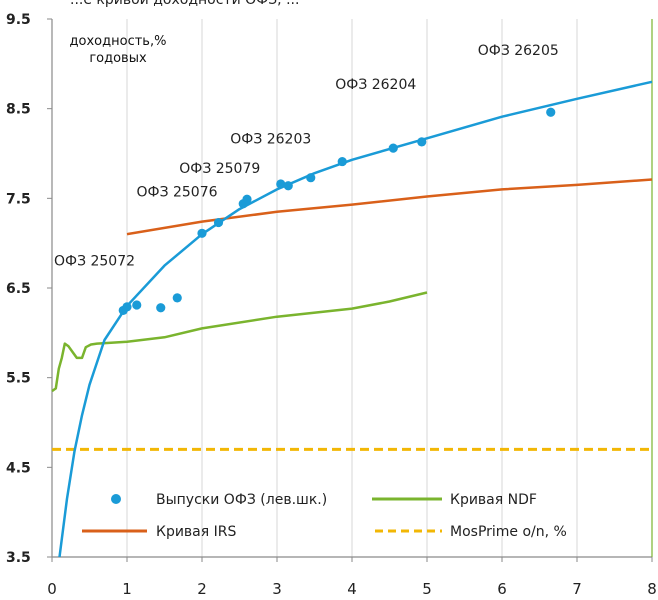 The image size is (658, 600). Describe the element at coordinates (427, 589) in the screenshot. I see `x-tick-label-5: 5` at that location.